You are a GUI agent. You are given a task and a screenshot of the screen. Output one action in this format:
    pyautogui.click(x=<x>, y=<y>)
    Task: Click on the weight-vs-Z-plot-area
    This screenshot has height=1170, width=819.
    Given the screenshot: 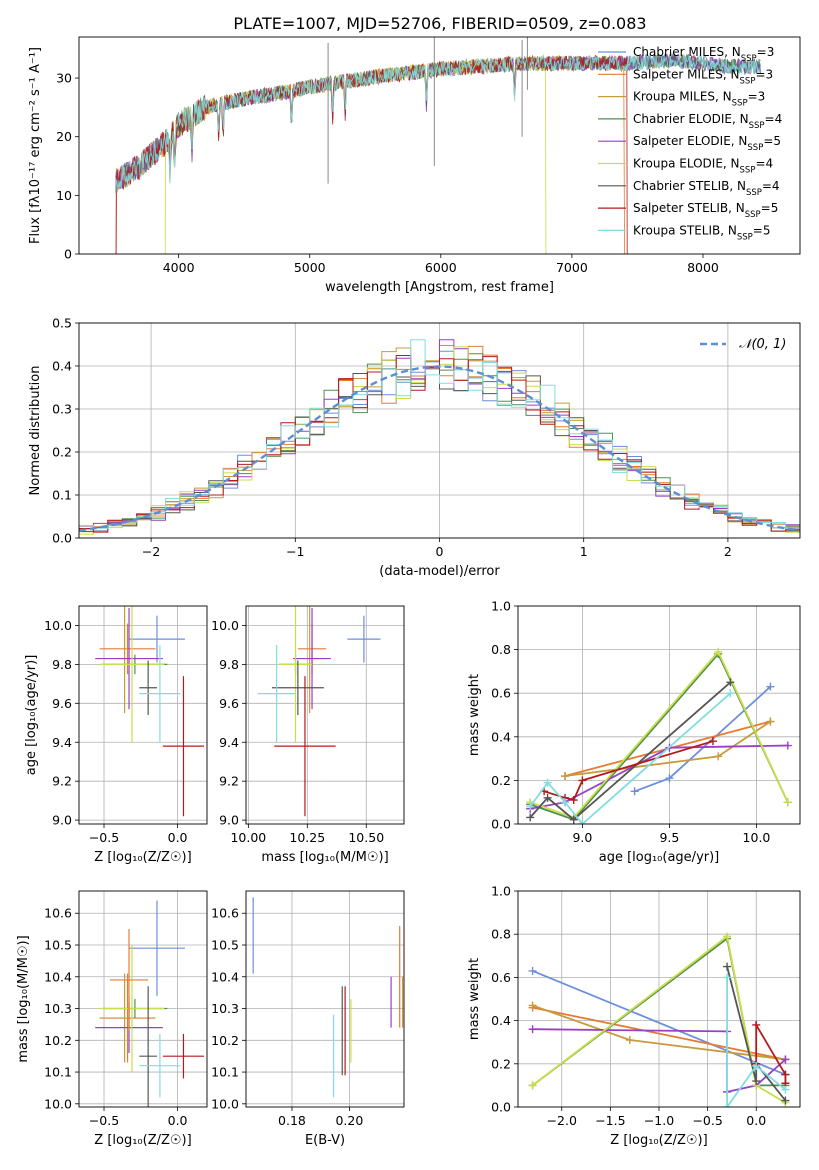 What is the action you would take?
    pyautogui.click(x=659, y=1019)
    